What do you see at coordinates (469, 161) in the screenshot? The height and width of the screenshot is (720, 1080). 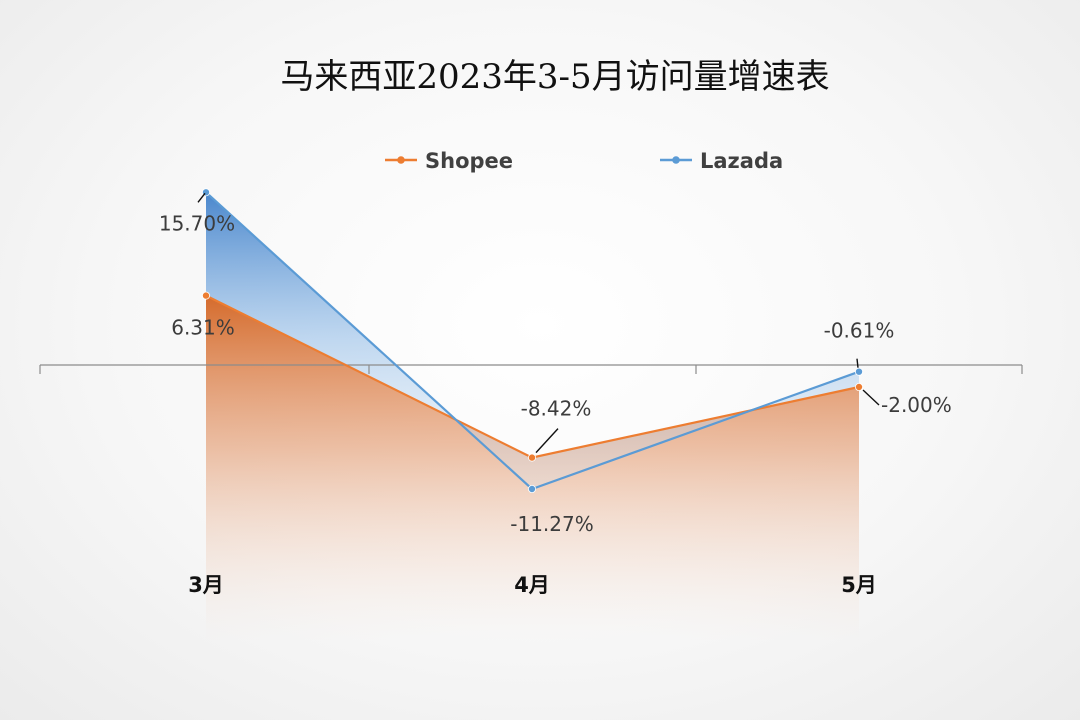 I see `legend-label-shopee: Shopee` at bounding box center [469, 161].